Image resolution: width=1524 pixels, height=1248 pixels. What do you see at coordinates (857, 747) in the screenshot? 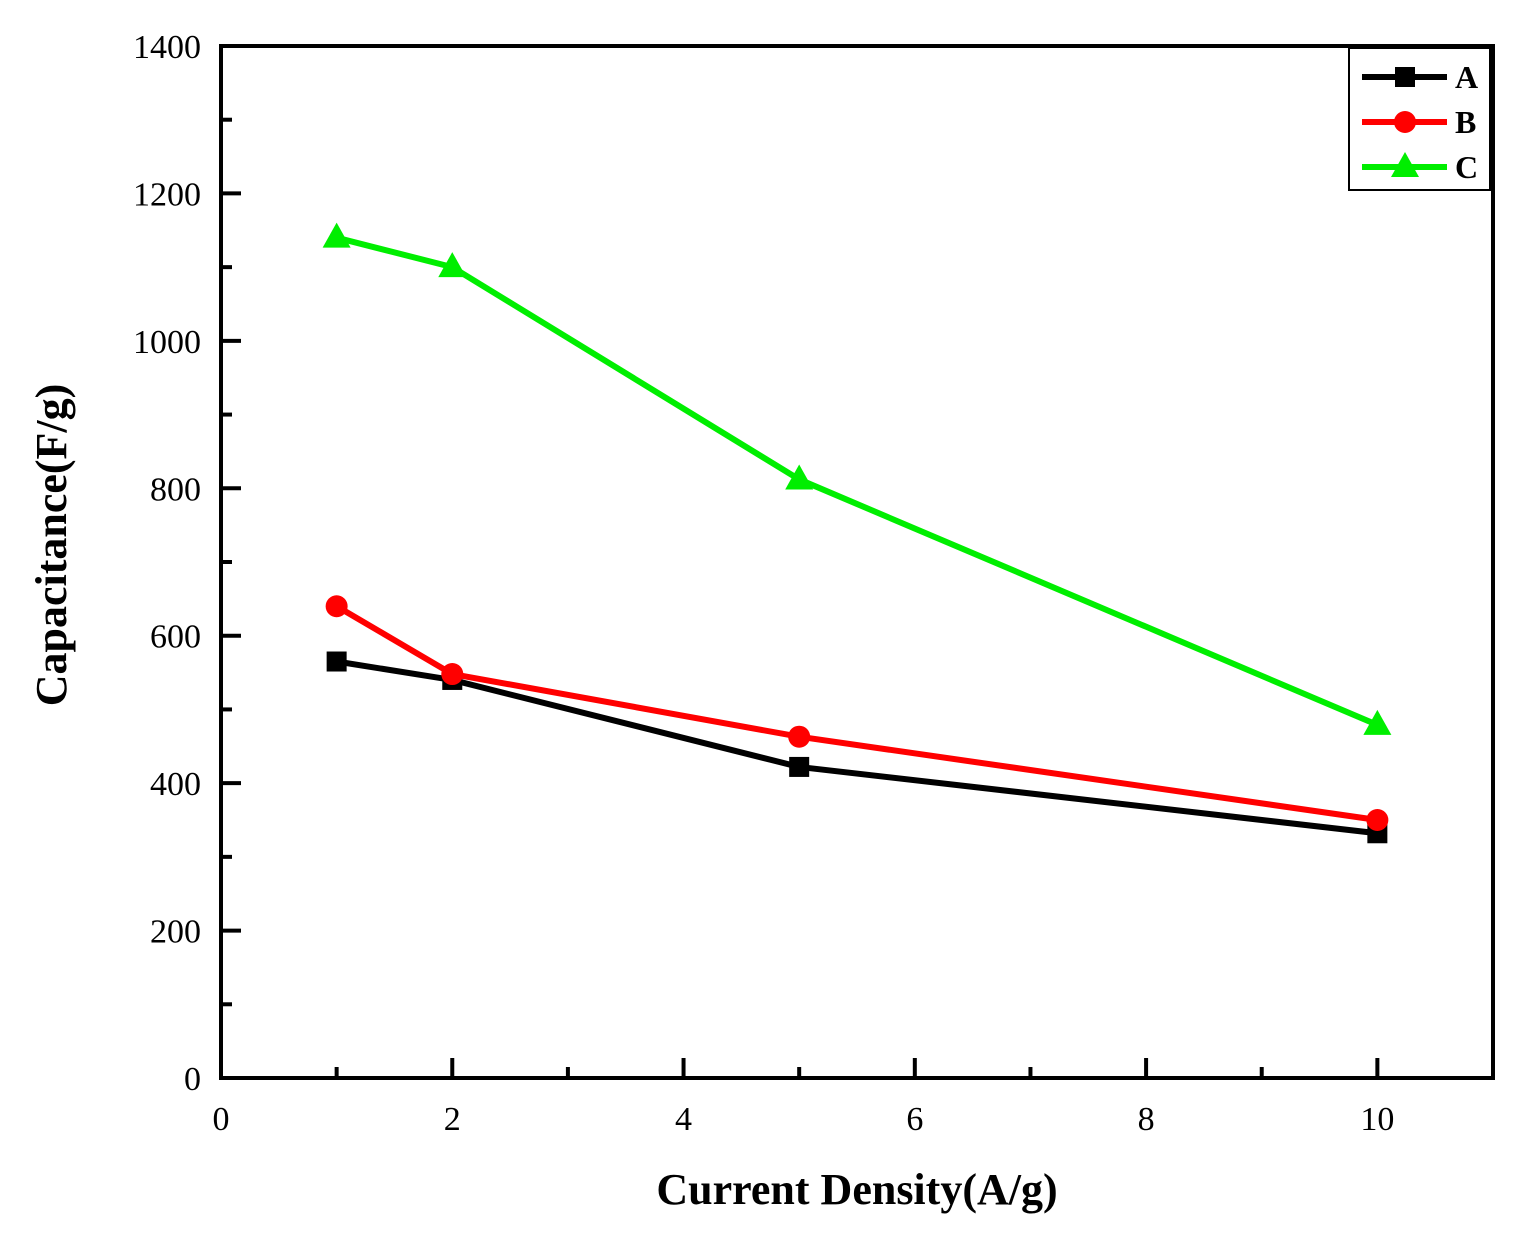
I see `series-a-line` at bounding box center [857, 747].